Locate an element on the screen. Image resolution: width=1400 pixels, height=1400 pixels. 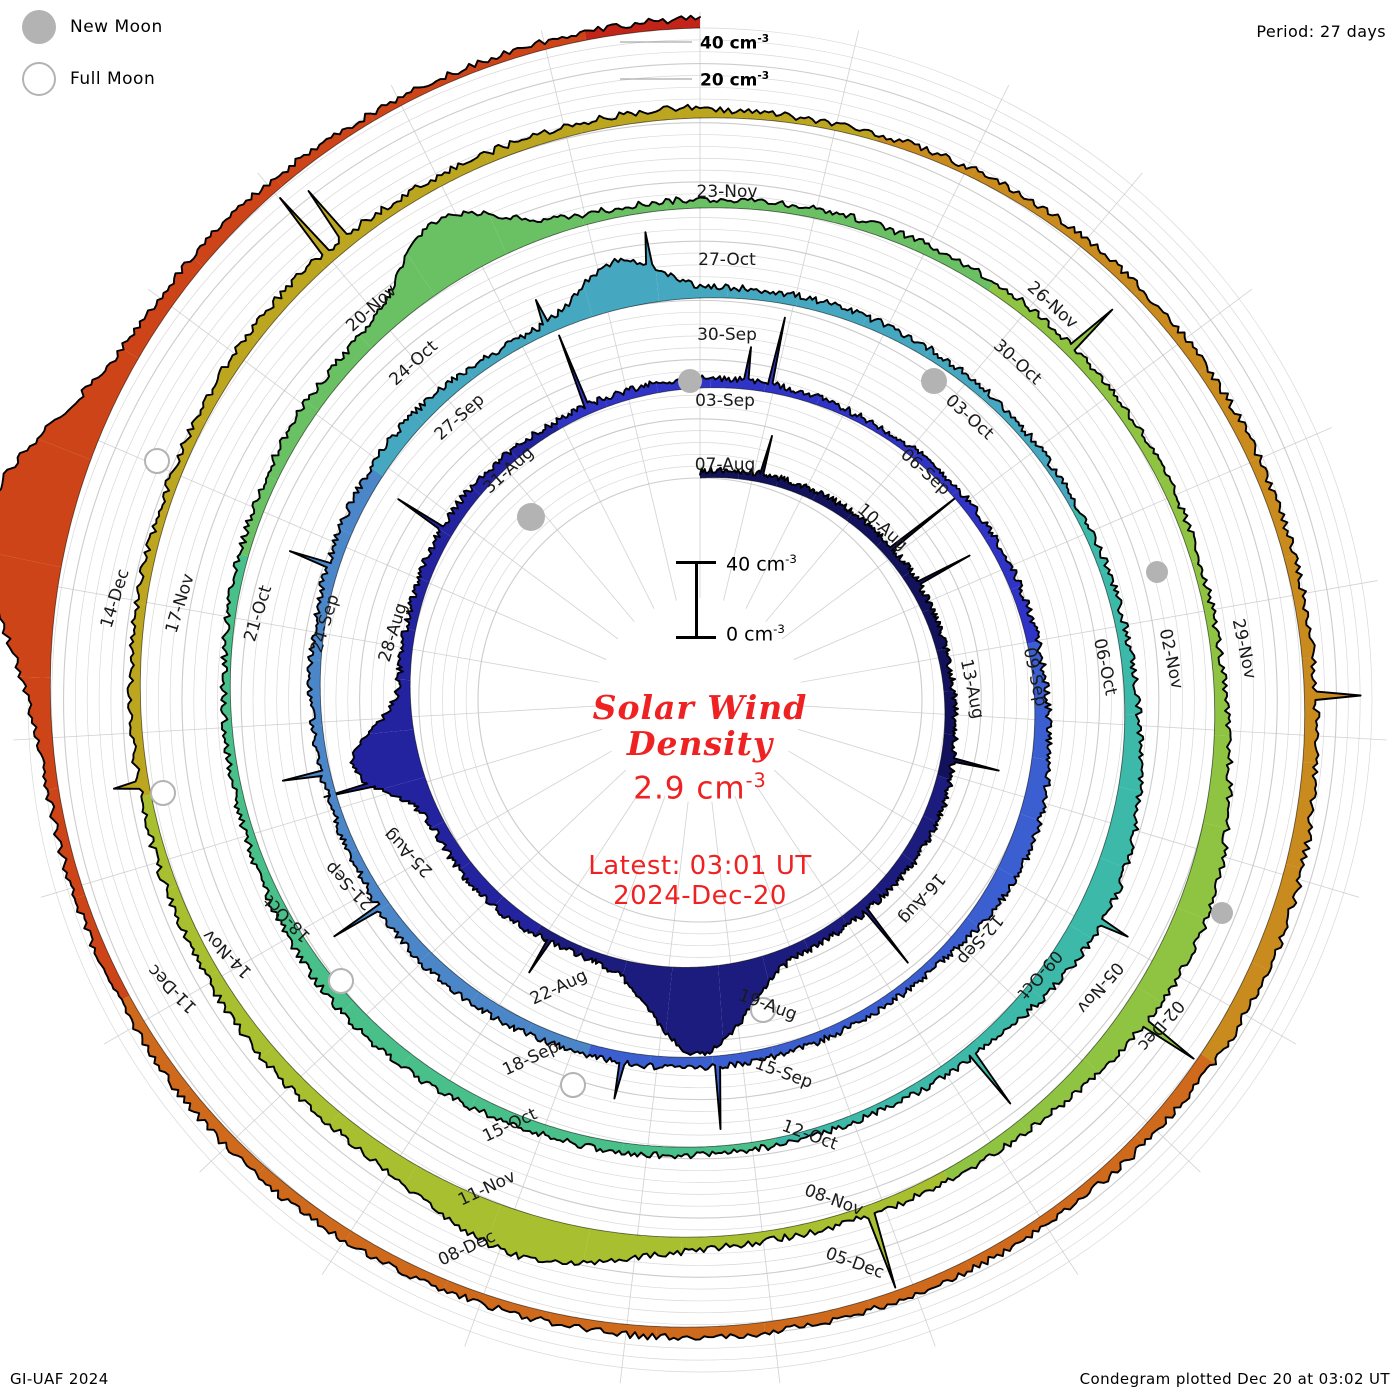
density-scale-bar is located at coordinates (696, 600).